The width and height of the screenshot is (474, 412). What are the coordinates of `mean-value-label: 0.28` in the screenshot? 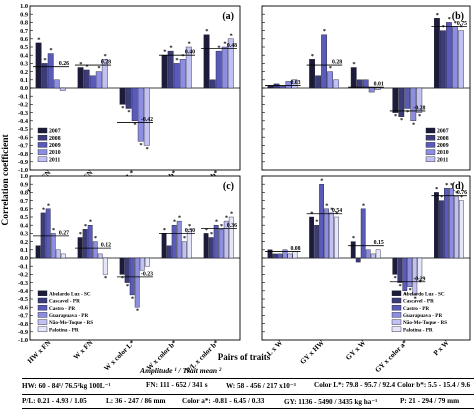 It's located at (337, 63).